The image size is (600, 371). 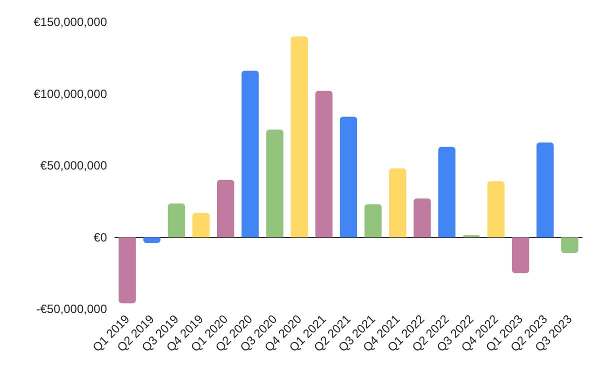 What do you see at coordinates (74, 165) in the screenshot?
I see `y-tick-label: €50,000,000` at bounding box center [74, 165].